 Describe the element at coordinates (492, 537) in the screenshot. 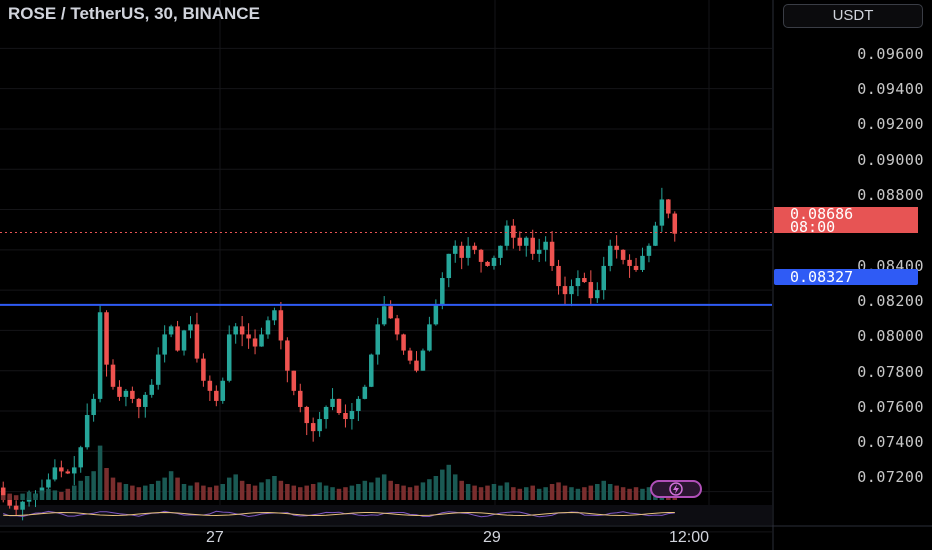

I see `time-label: 29` at that location.